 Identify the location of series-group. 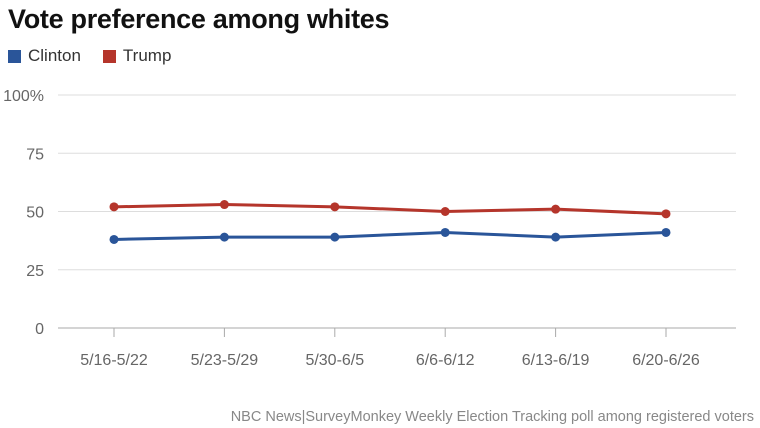
(390, 222).